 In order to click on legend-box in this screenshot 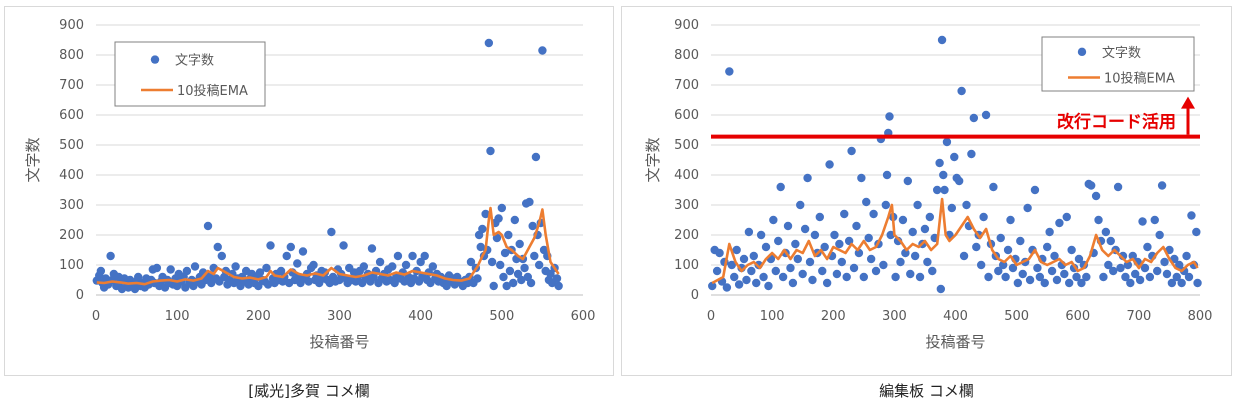, I will do `click(1118, 64)`.